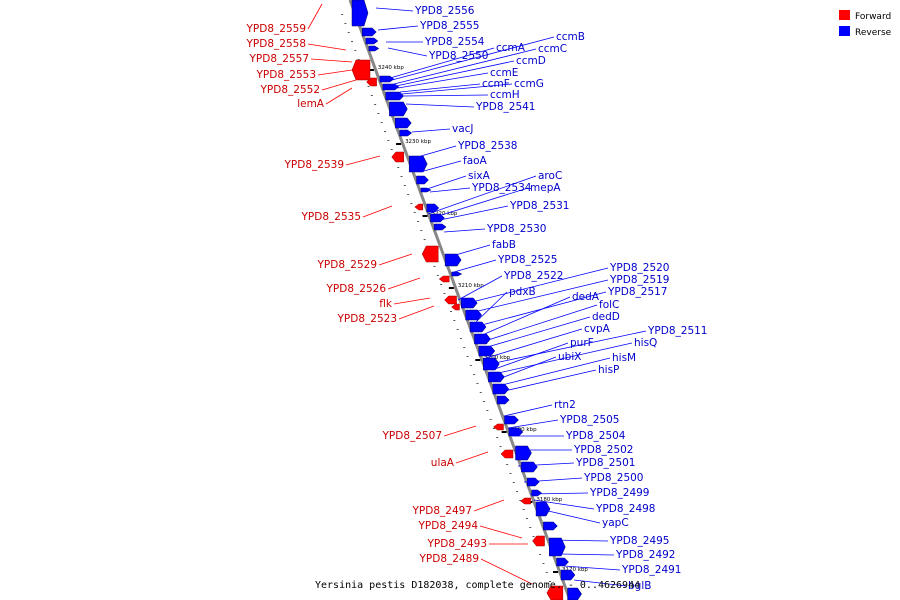  Describe the element at coordinates (645, 343) in the screenshot. I see `reverse-gene-label: hisQ` at that location.